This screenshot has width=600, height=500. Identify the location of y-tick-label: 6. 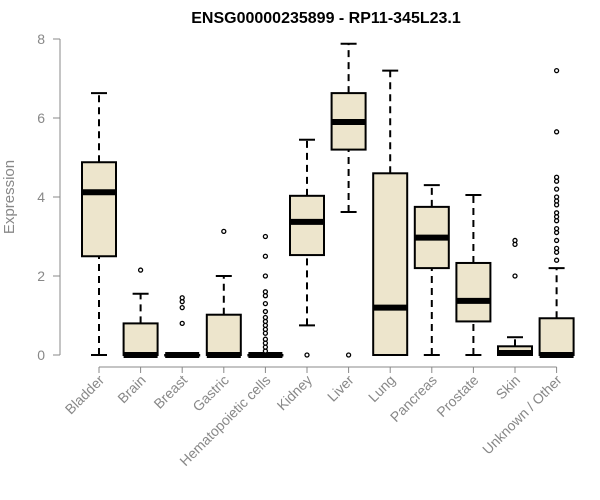
(41, 118).